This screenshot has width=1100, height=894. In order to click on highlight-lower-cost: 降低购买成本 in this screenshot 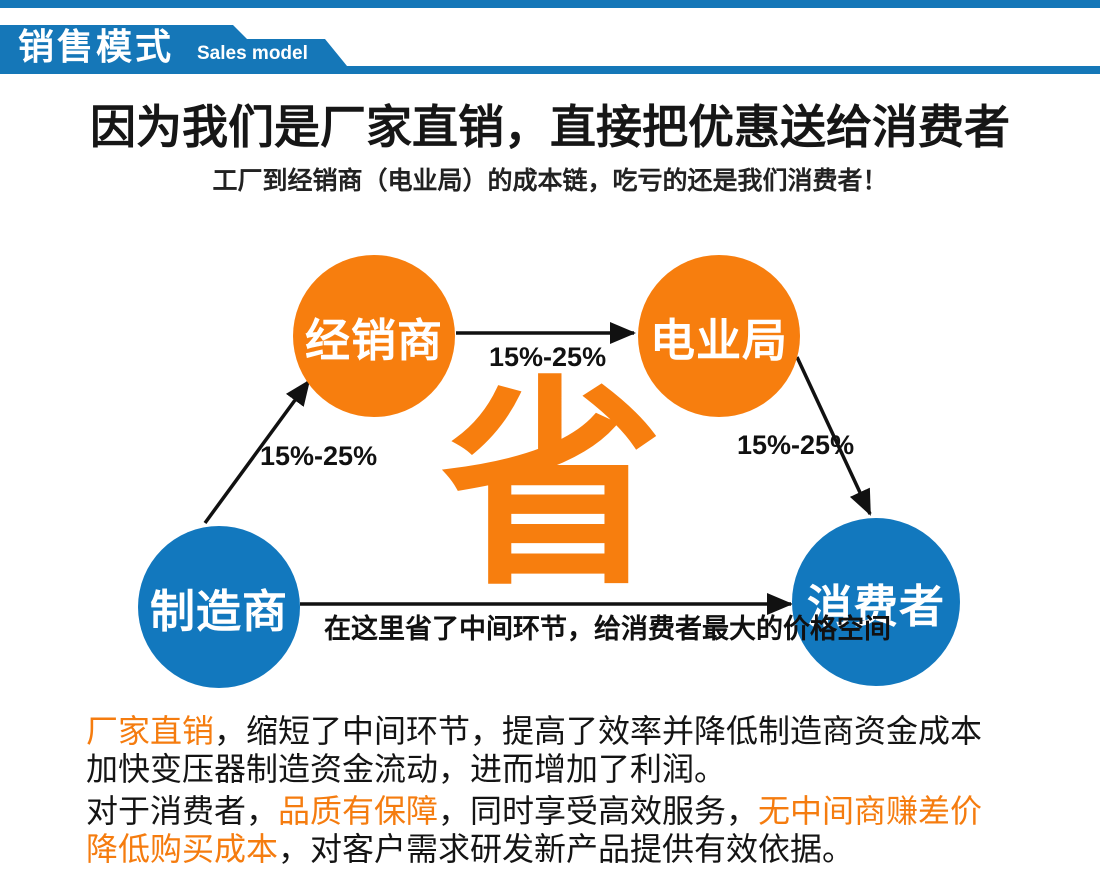, I will do `click(182, 849)`.